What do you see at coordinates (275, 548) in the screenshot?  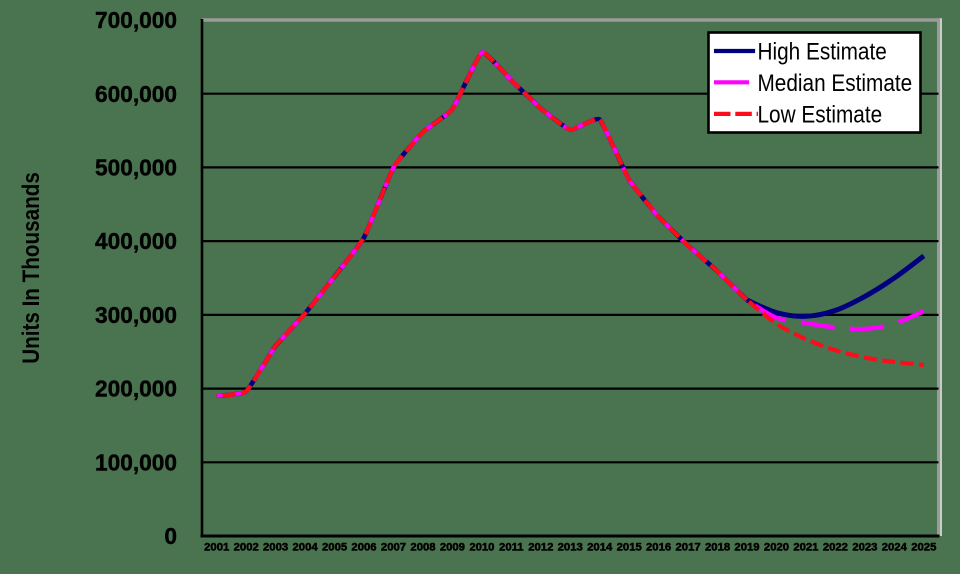 I see `svg-text: 2003` at bounding box center [275, 548].